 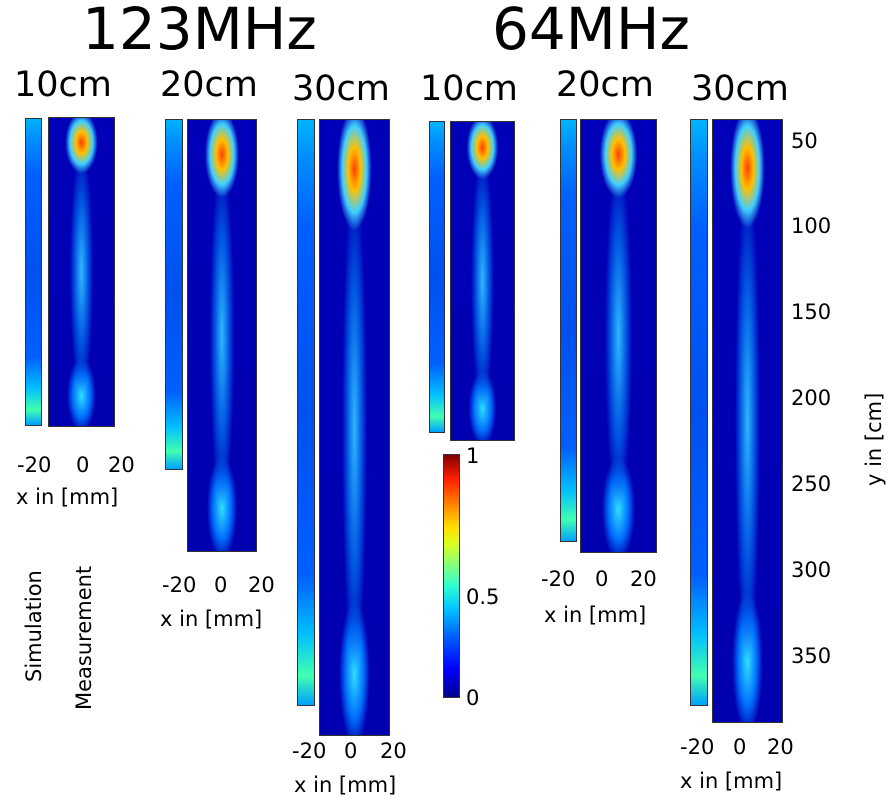 I want to click on length-label-64-10cm: 10cm, so click(x=469, y=89).